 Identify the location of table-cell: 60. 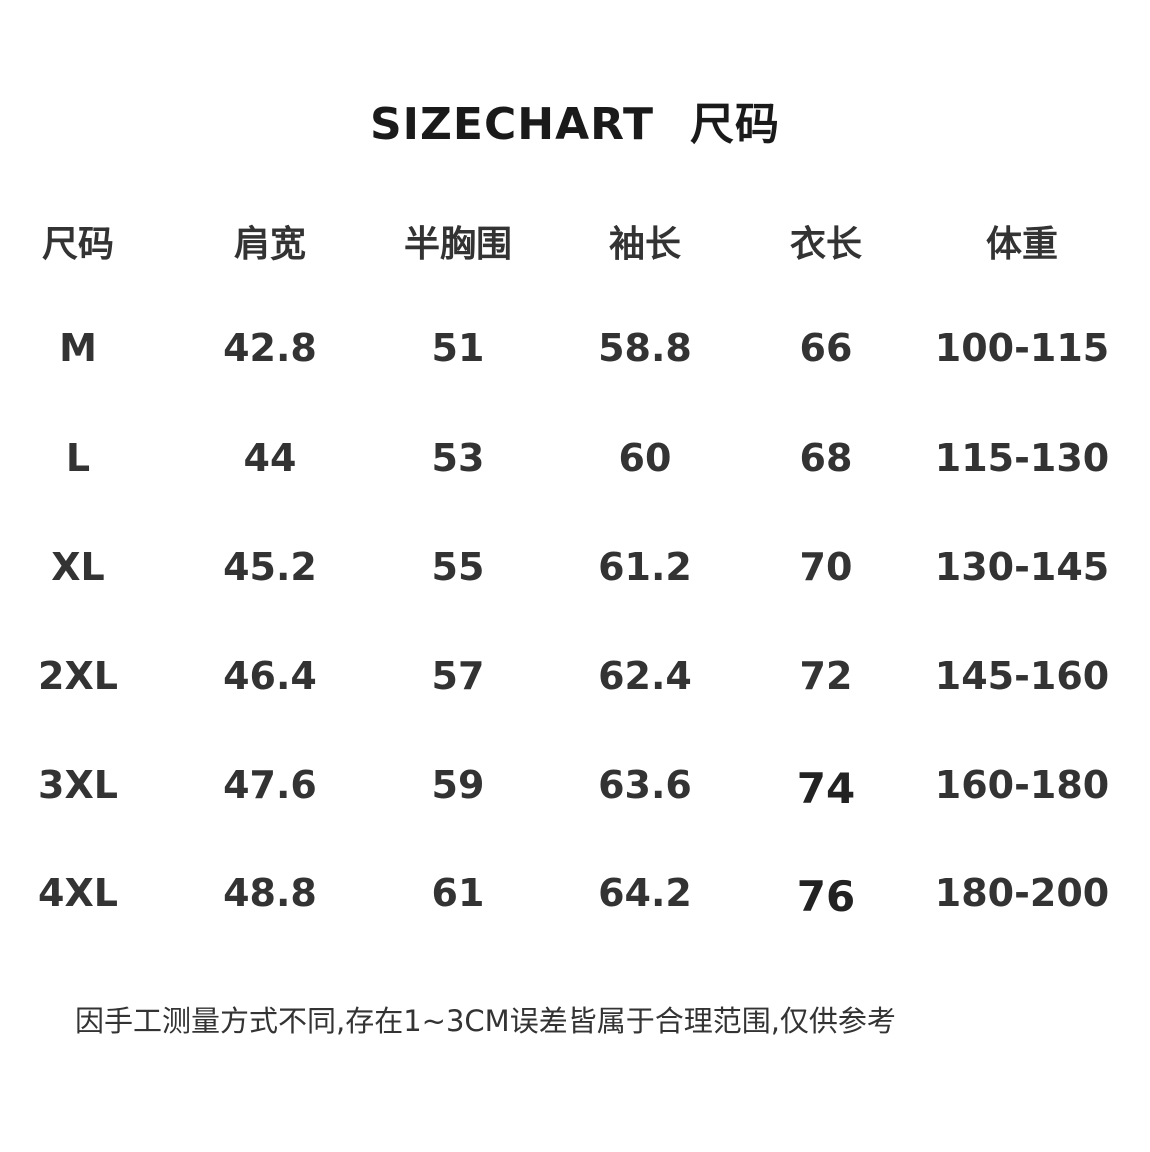
(645, 458).